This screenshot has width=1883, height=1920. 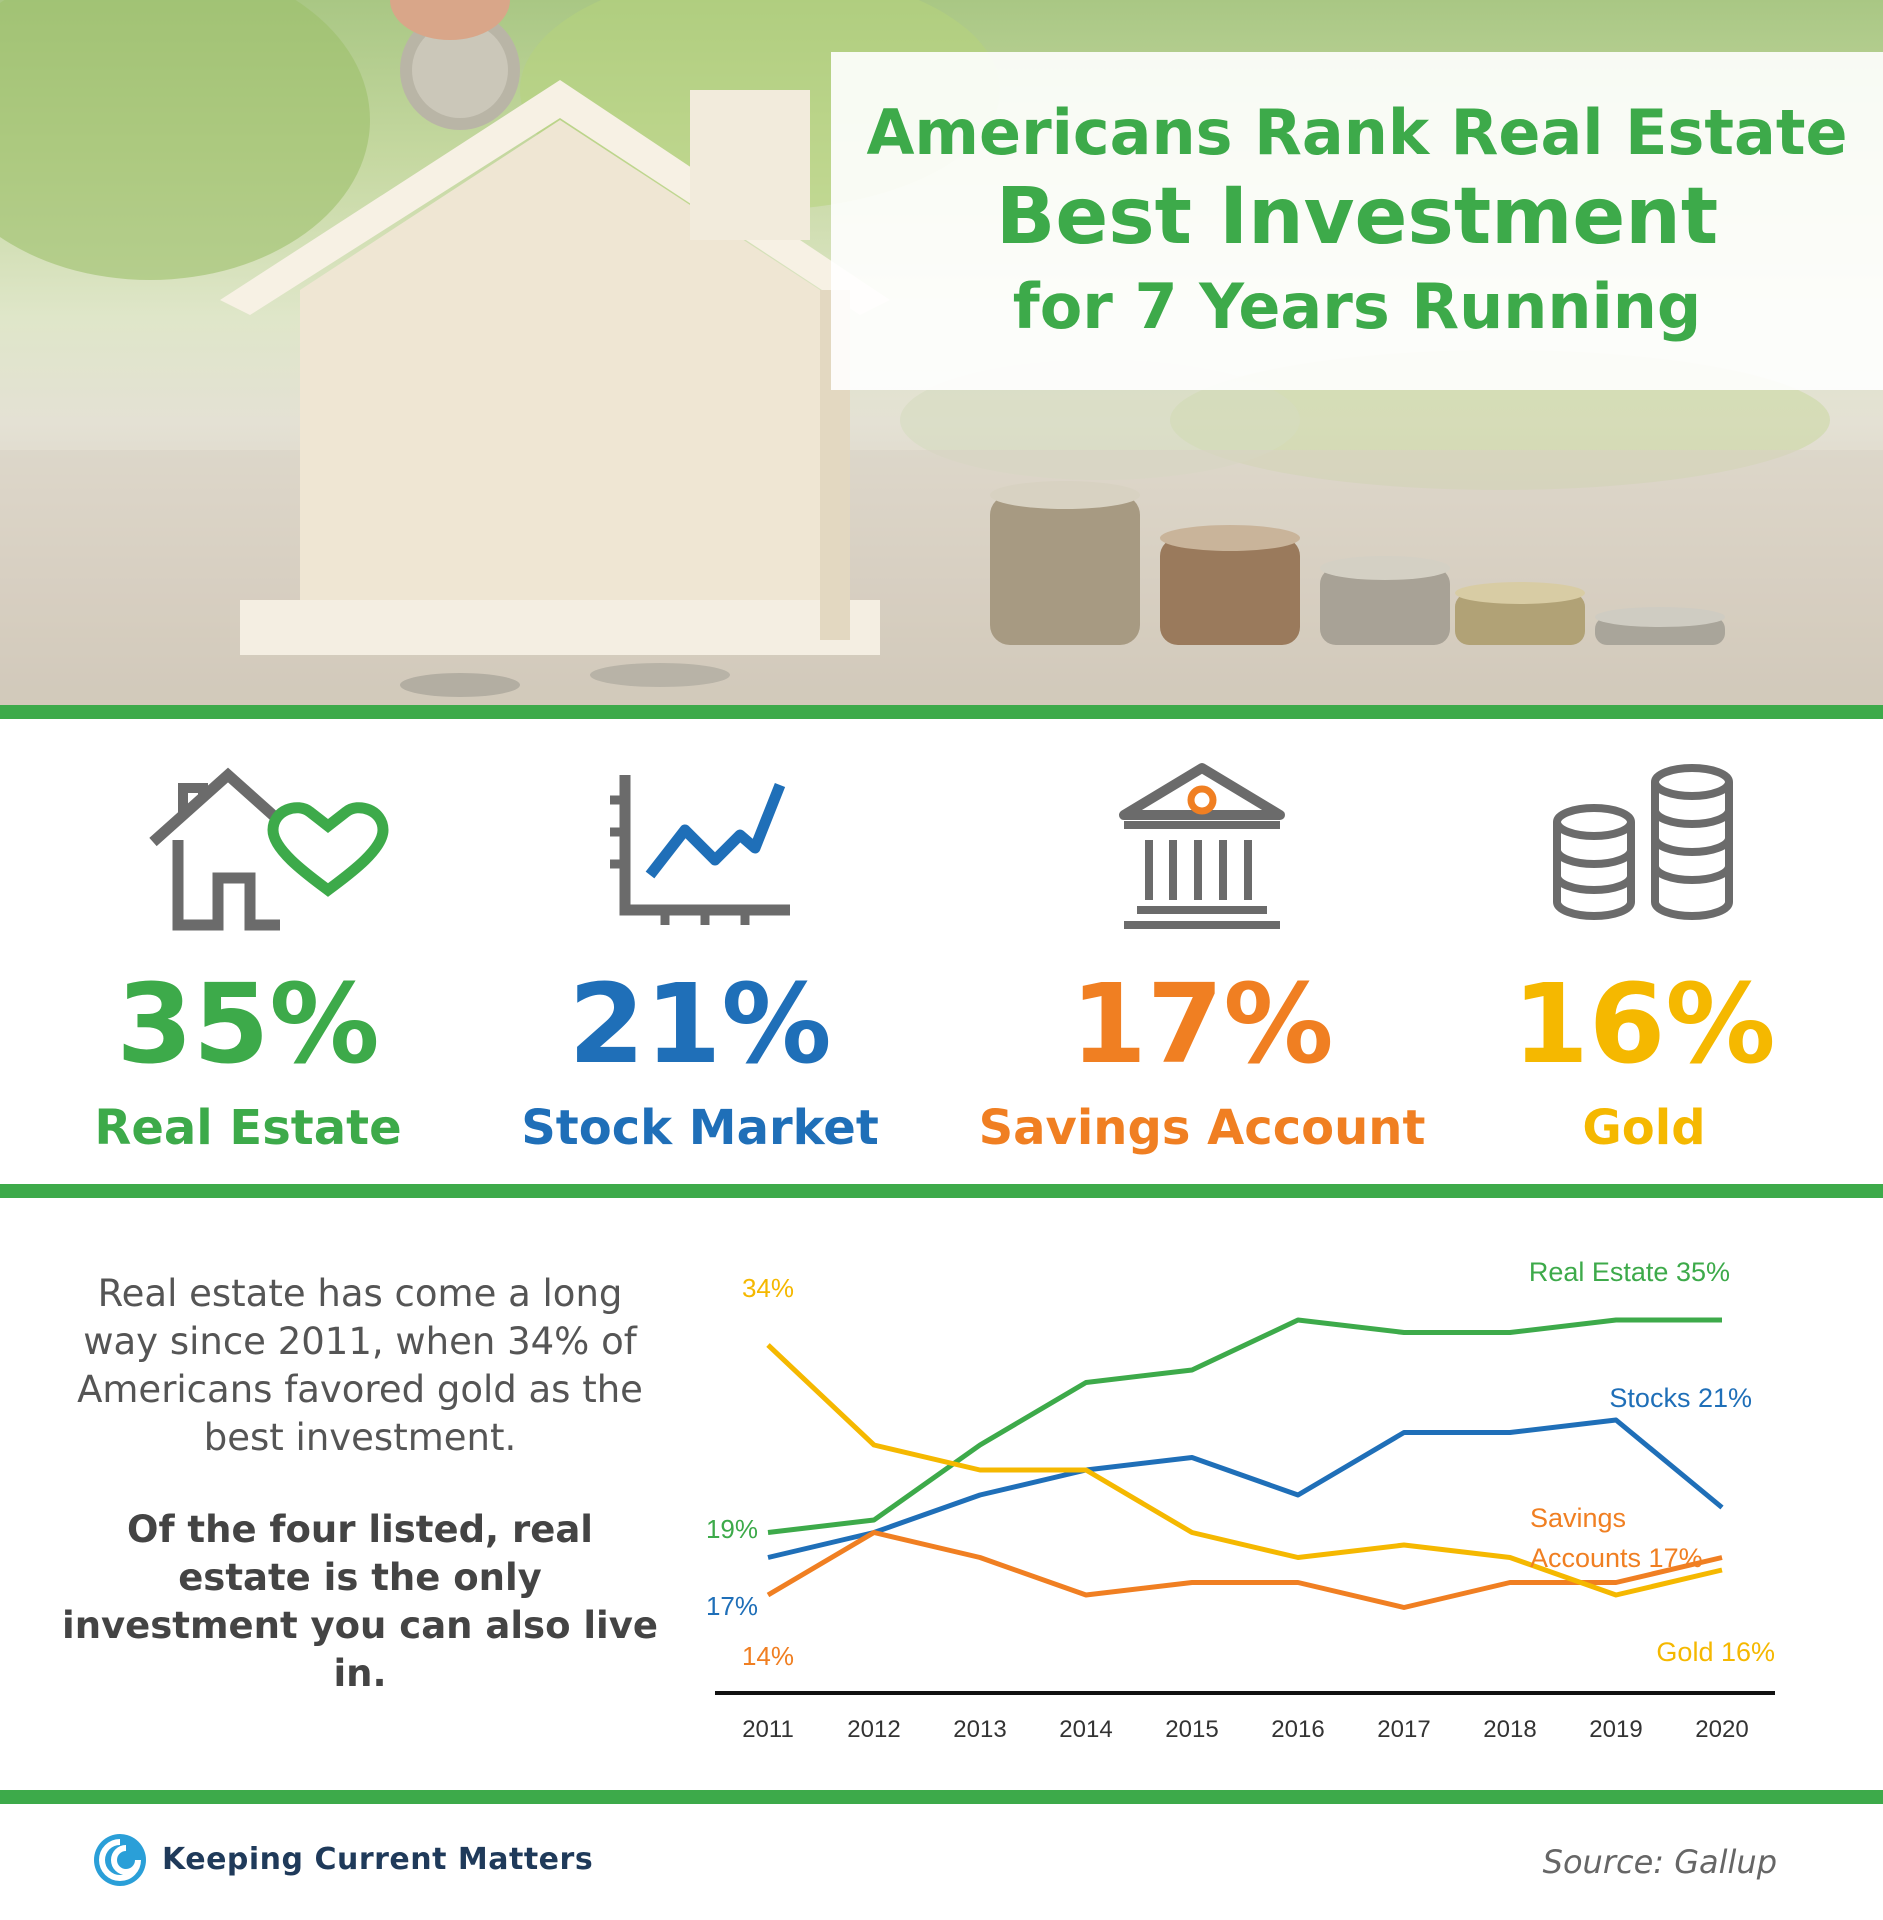 What do you see at coordinates (269, 849) in the screenshot?
I see `house-heart-icon` at bounding box center [269, 849].